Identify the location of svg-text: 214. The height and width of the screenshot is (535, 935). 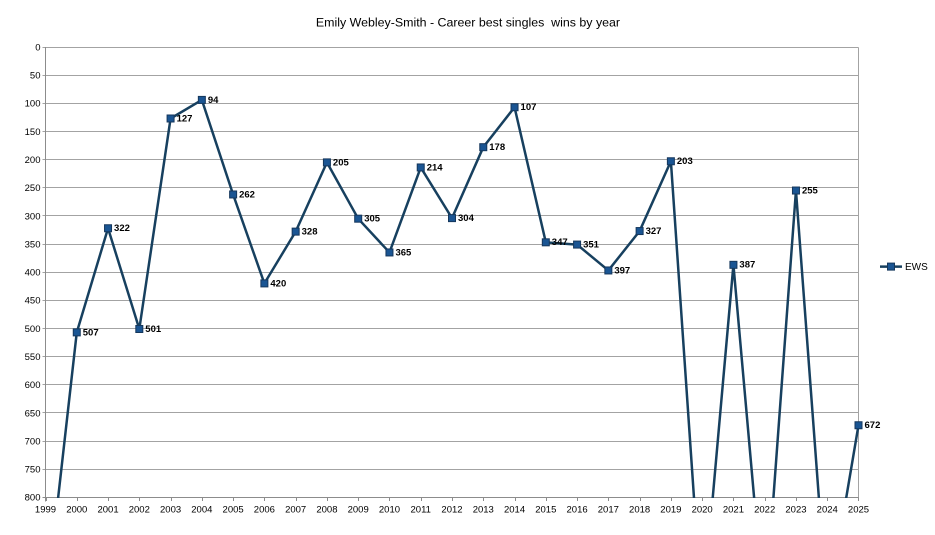
(435, 167).